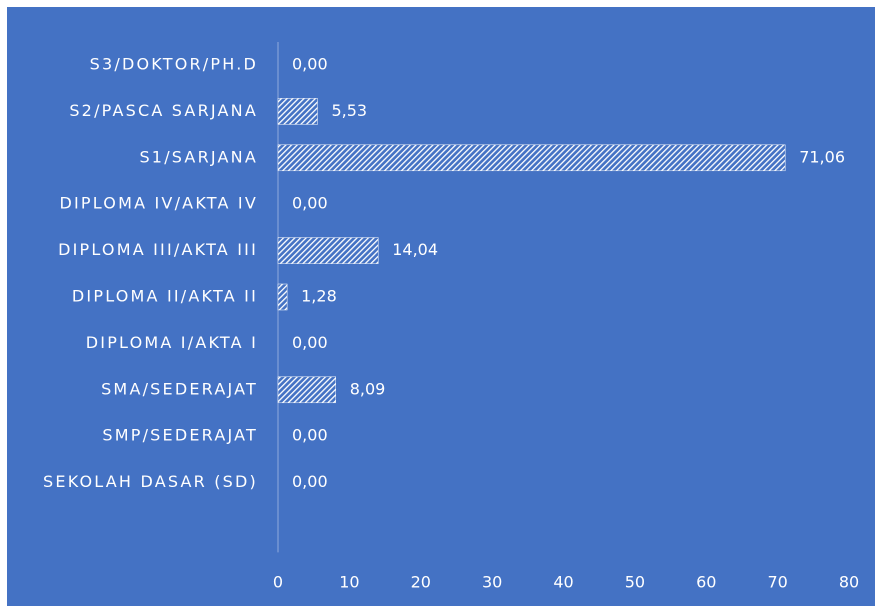 This screenshot has width=882, height=613. What do you see at coordinates (563, 582) in the screenshot?
I see `x-tick-label: 40` at bounding box center [563, 582].